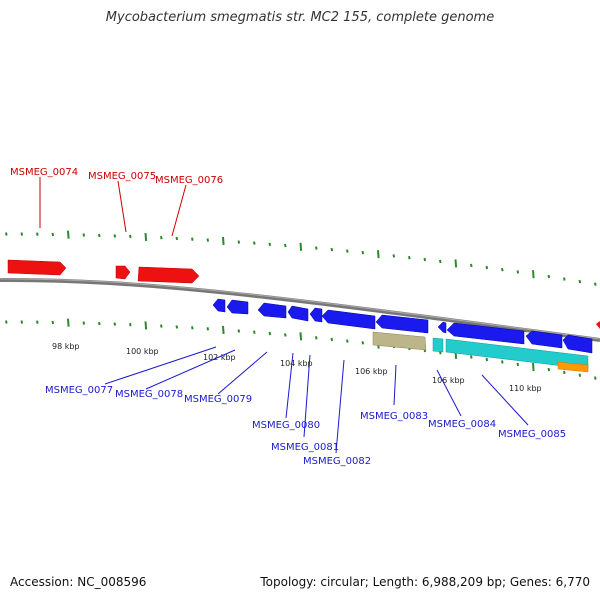 The height and width of the screenshot is (600, 600). I want to click on scale-label-110kbp: 110 kbp, so click(525, 388).